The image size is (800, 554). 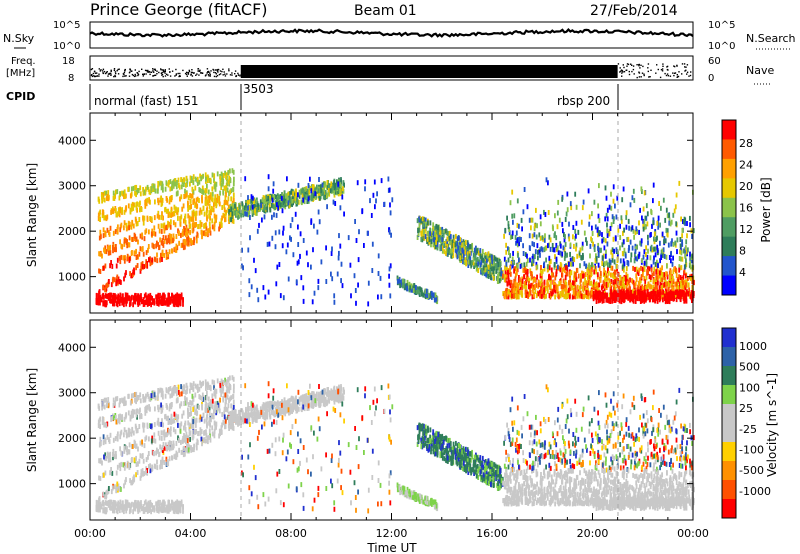 I want to click on power-colorbar-tick: 4, so click(x=742, y=272).